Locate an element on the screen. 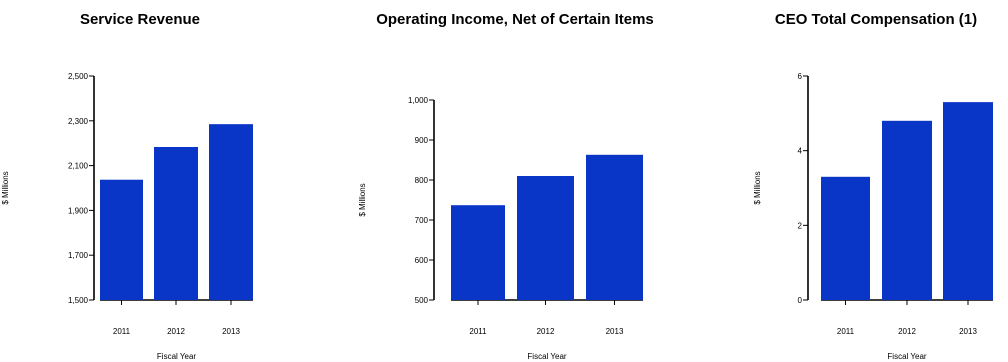 Image resolution: width=1008 pixels, height=362 pixels. y-tick-label: 0 is located at coordinates (800, 300).